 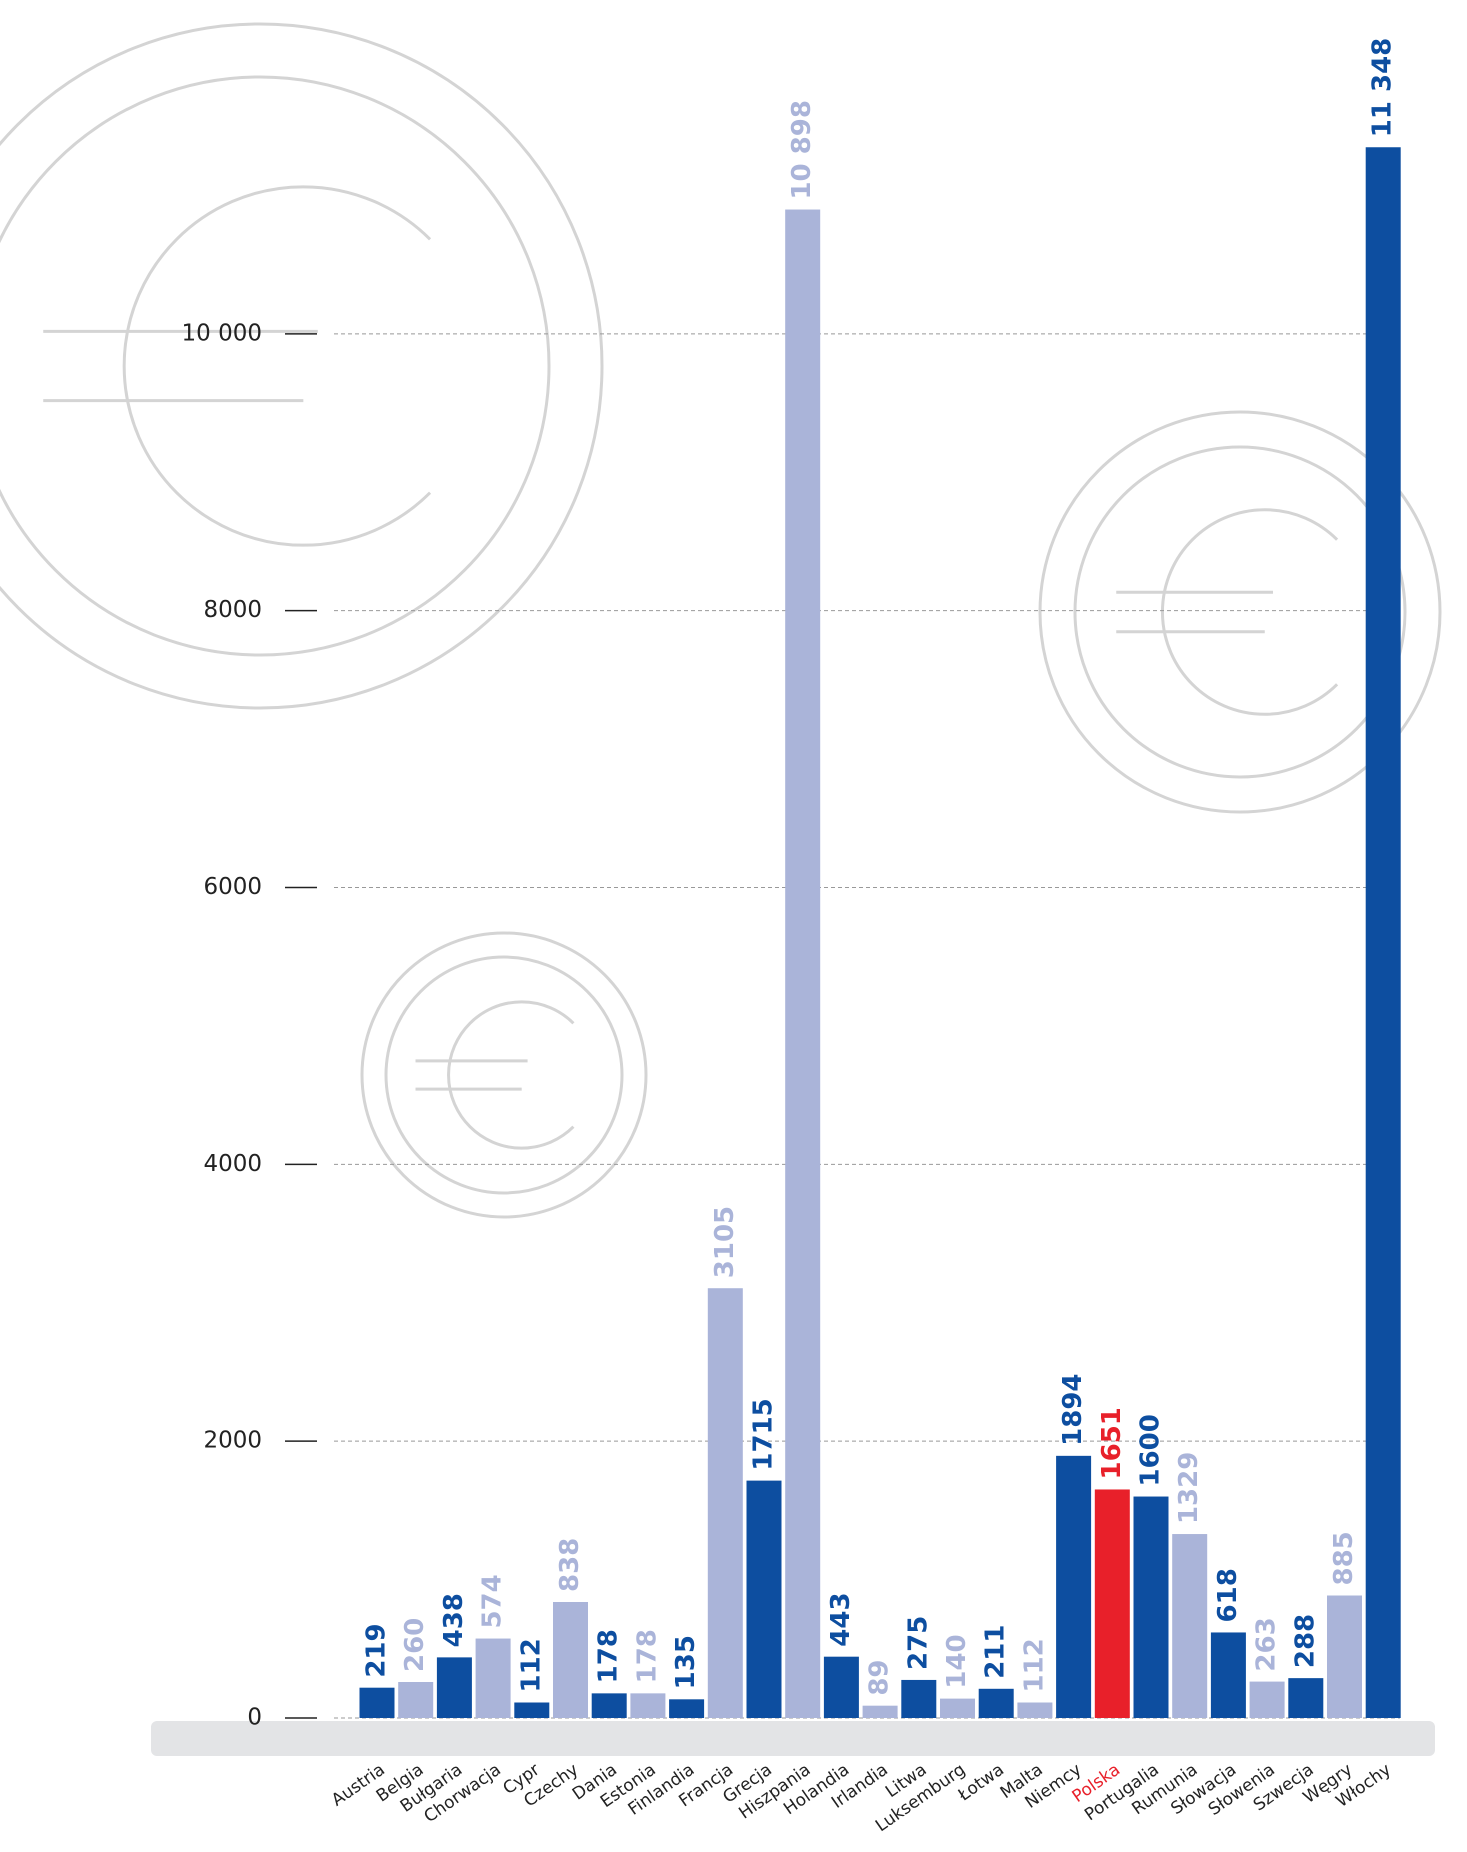 I want to click on value-label: 1715, so click(x=764, y=1434).